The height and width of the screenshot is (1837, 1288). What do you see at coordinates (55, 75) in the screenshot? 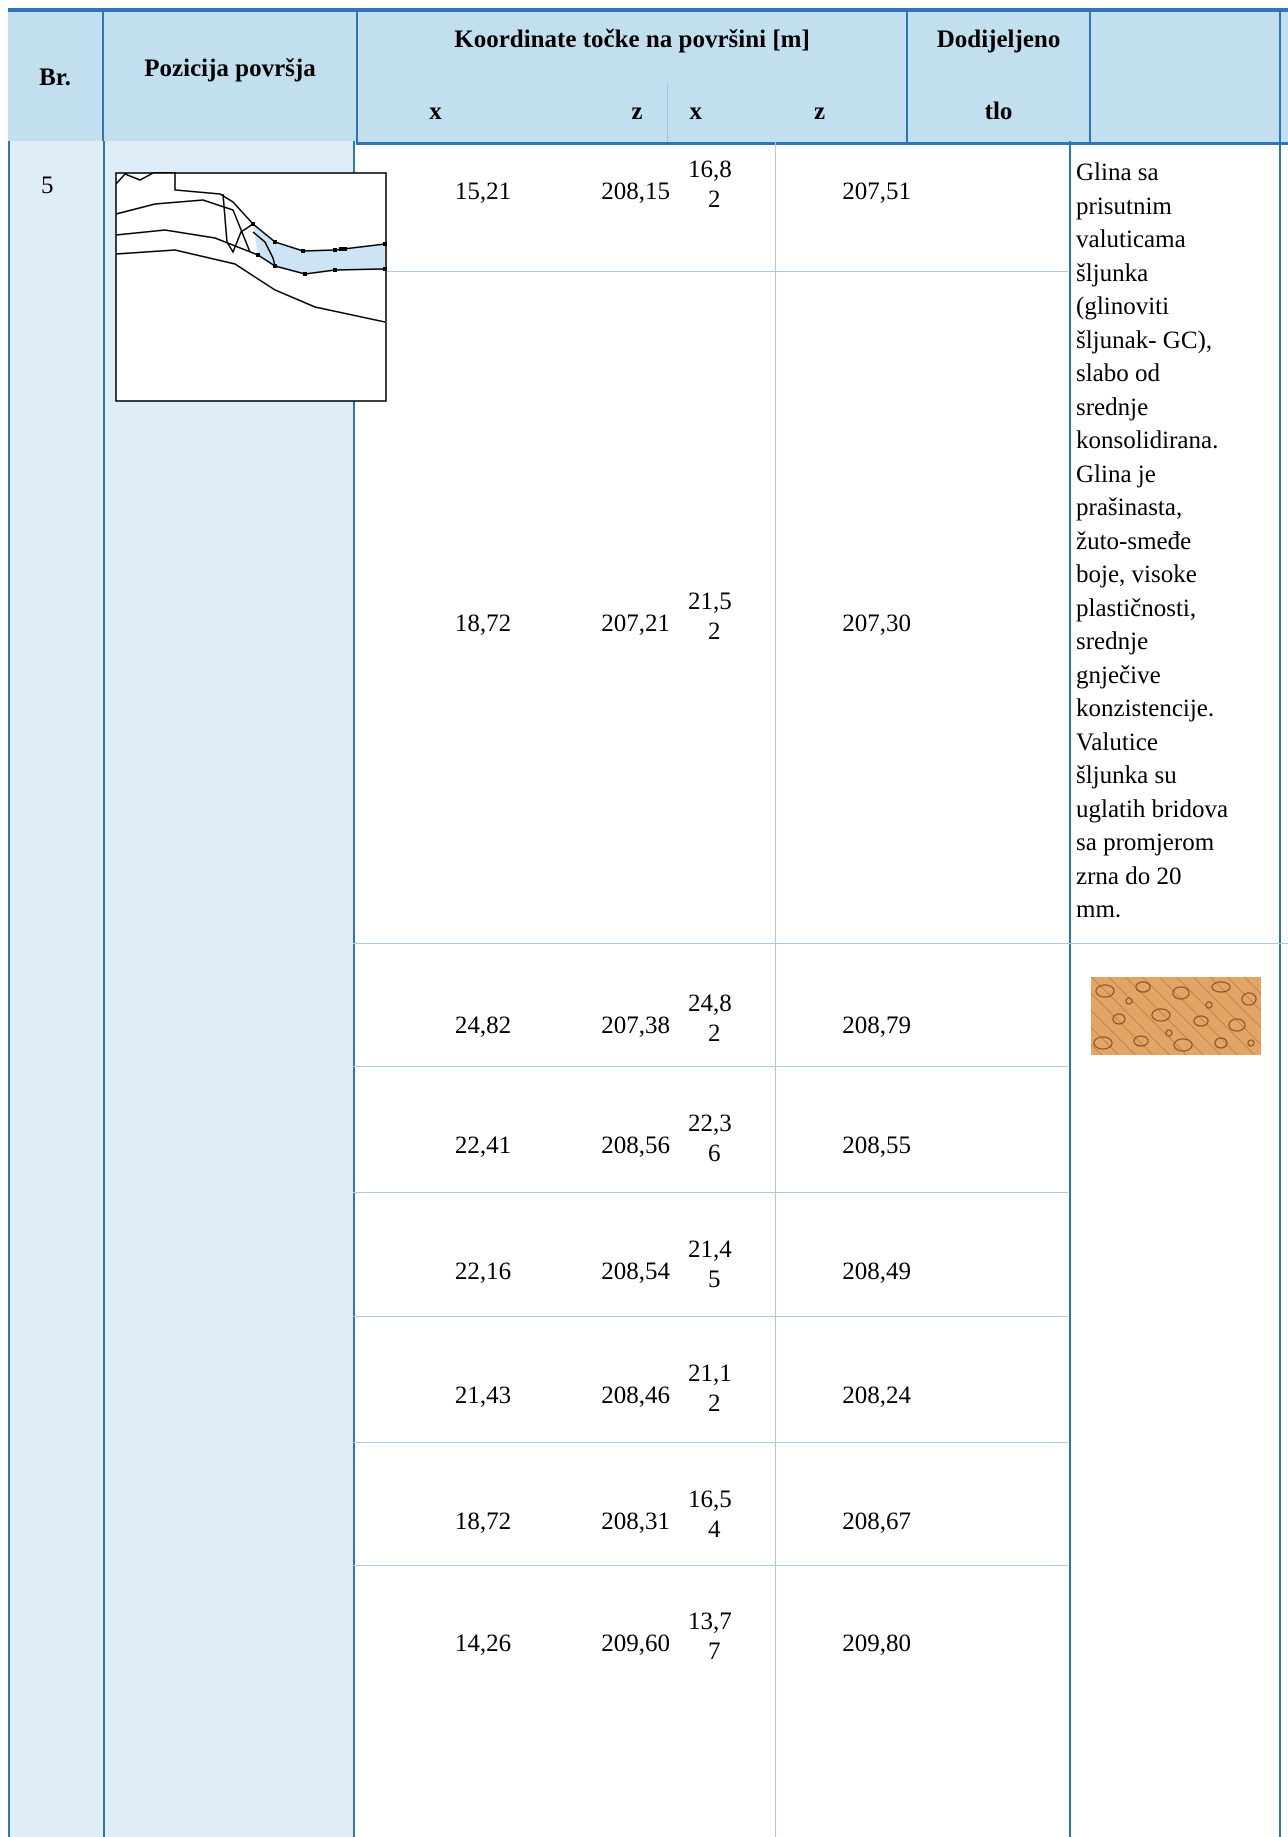
I see `header-br: Br.` at bounding box center [55, 75].